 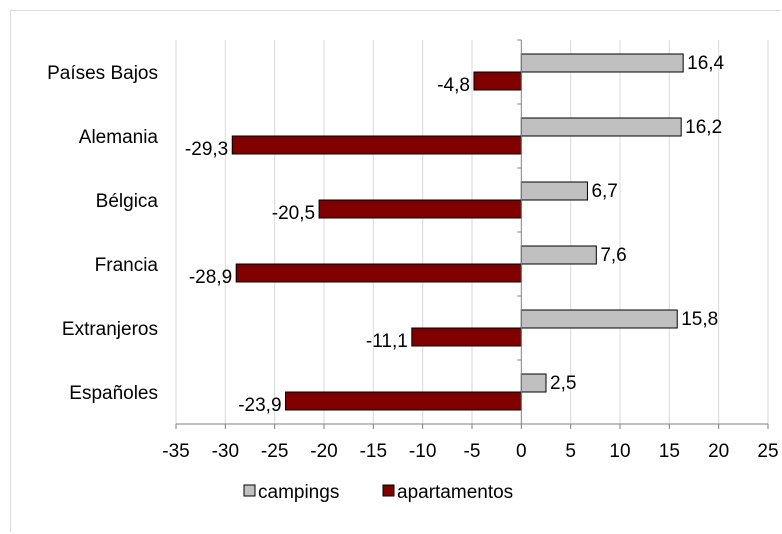 What do you see at coordinates (119, 137) in the screenshot?
I see `category-label: Alemania` at bounding box center [119, 137].